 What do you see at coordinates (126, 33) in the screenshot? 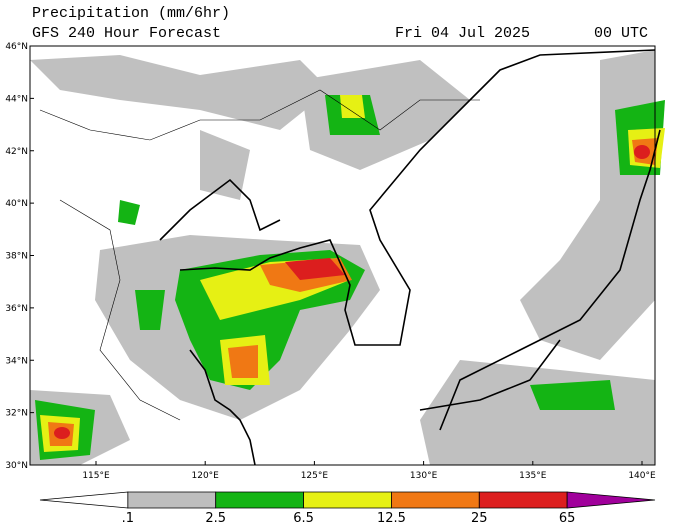
I see `subtitle: GFS 240 Hour Forecast` at bounding box center [126, 33].